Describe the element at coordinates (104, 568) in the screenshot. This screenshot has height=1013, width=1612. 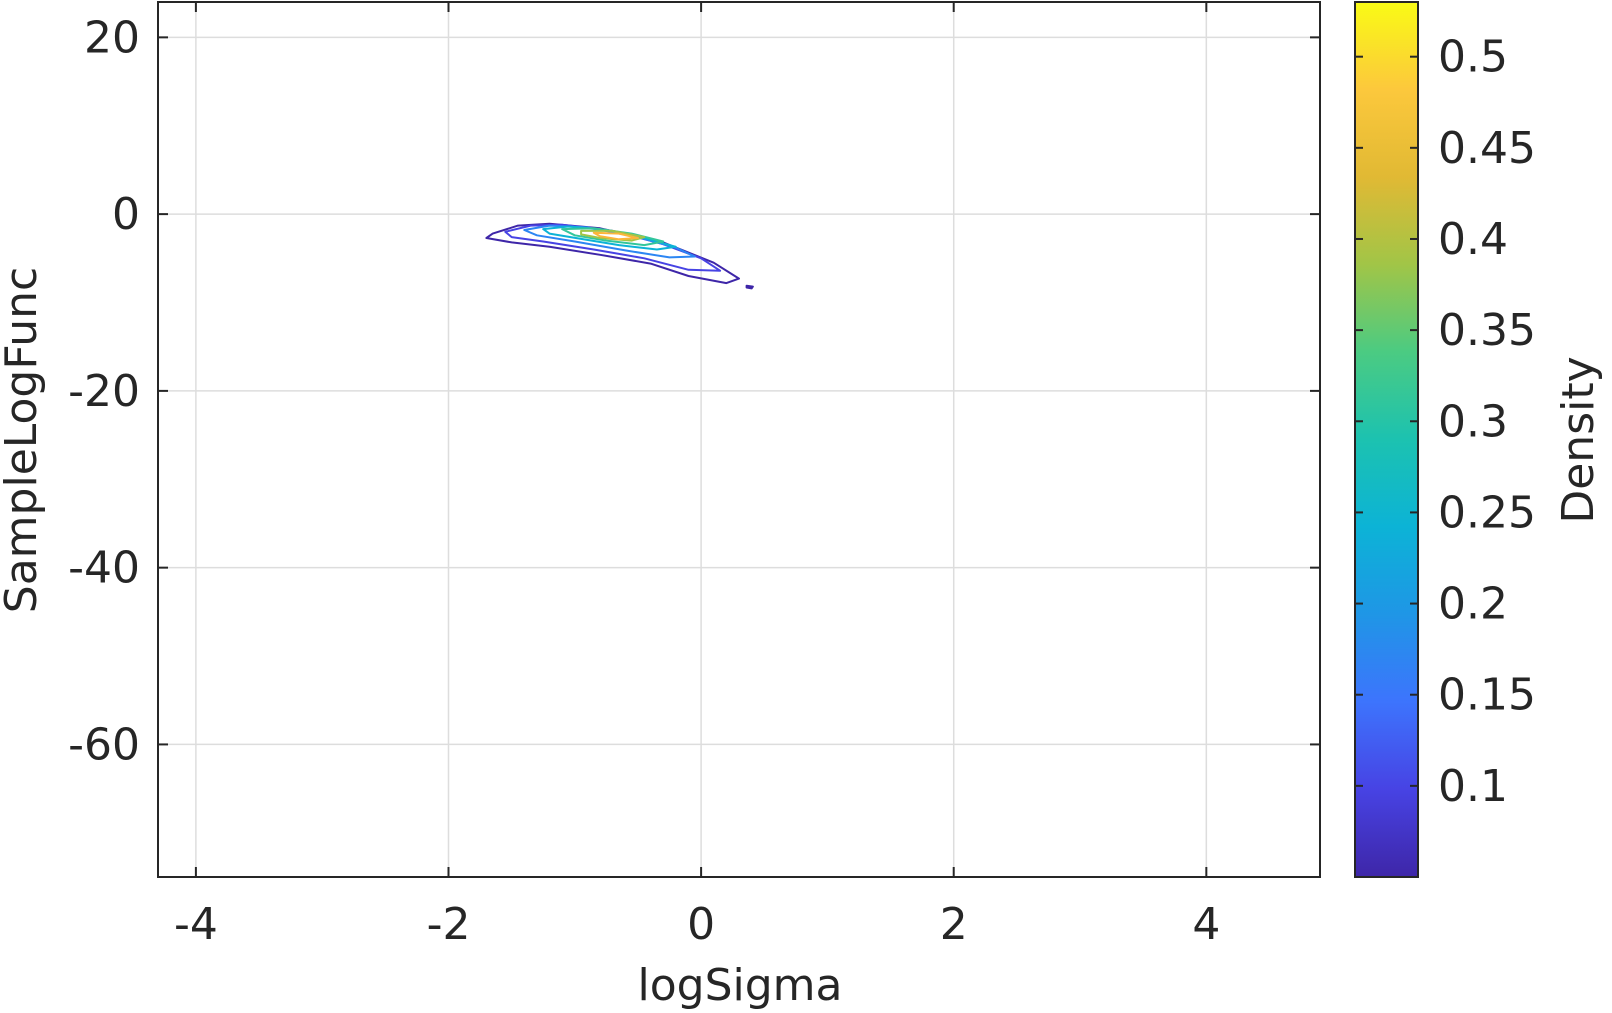
I see `y-tick-label: -40` at that location.